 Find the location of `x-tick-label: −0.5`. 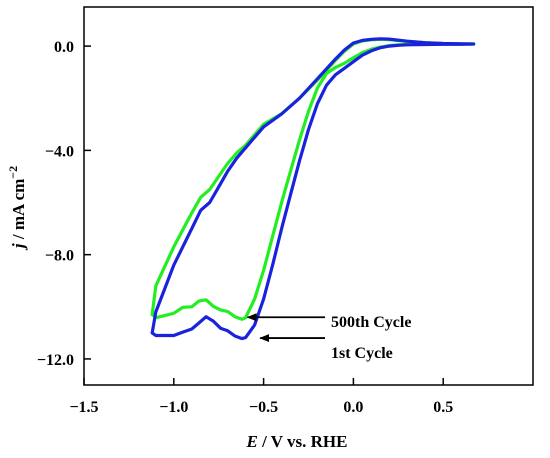

x-tick-label: −0.5 is located at coordinates (263, 407).